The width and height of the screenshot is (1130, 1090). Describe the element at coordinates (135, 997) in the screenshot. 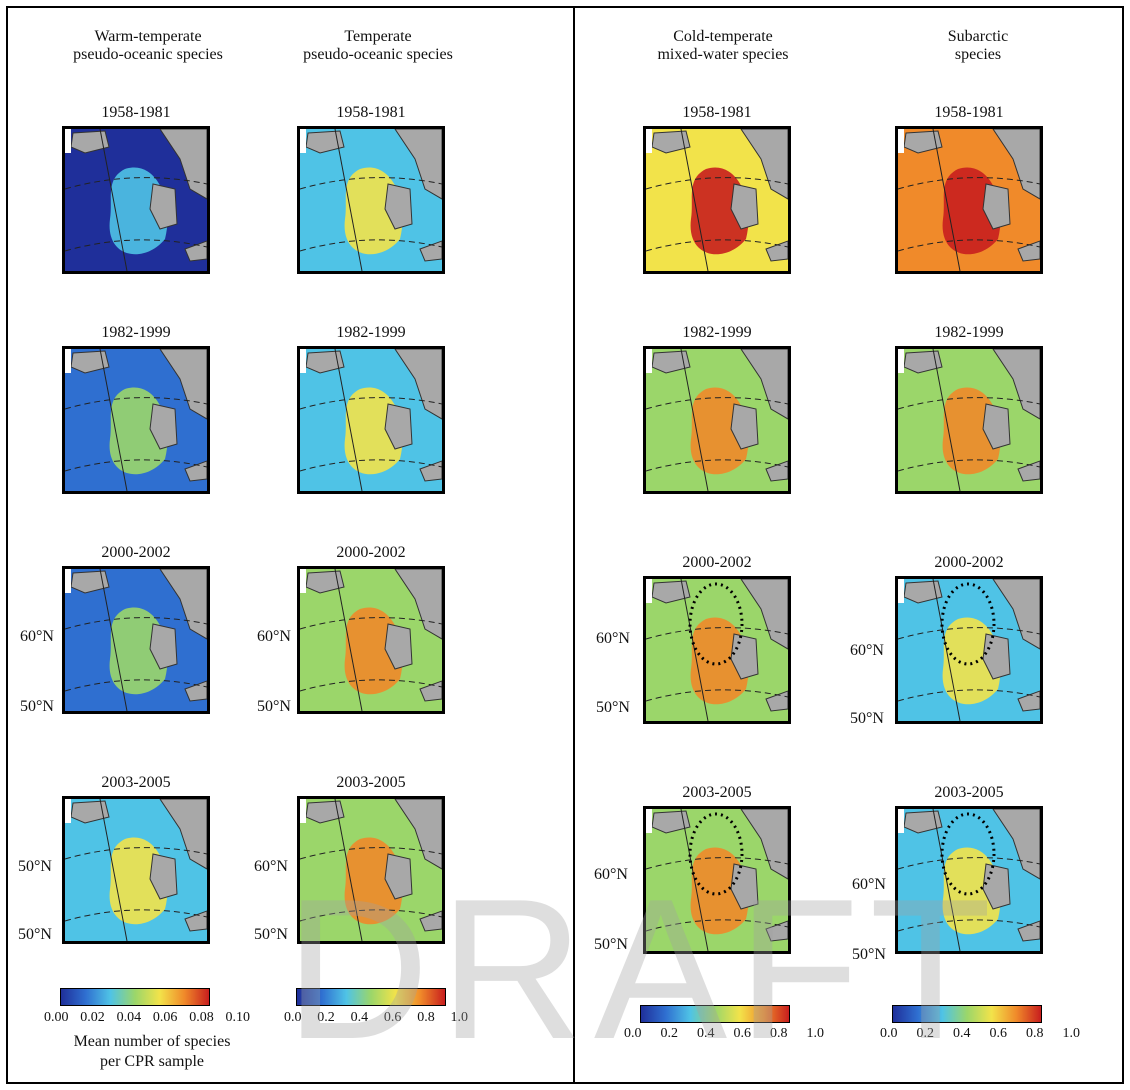

I see `colorbar-warm-temperate` at that location.